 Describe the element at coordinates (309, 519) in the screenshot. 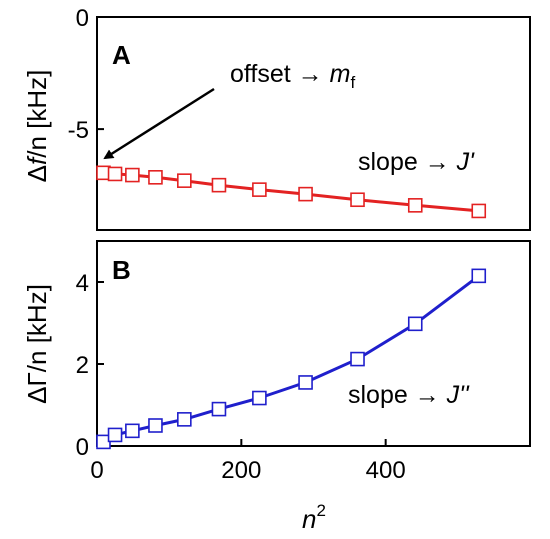

I see `x-var-n: n` at that location.